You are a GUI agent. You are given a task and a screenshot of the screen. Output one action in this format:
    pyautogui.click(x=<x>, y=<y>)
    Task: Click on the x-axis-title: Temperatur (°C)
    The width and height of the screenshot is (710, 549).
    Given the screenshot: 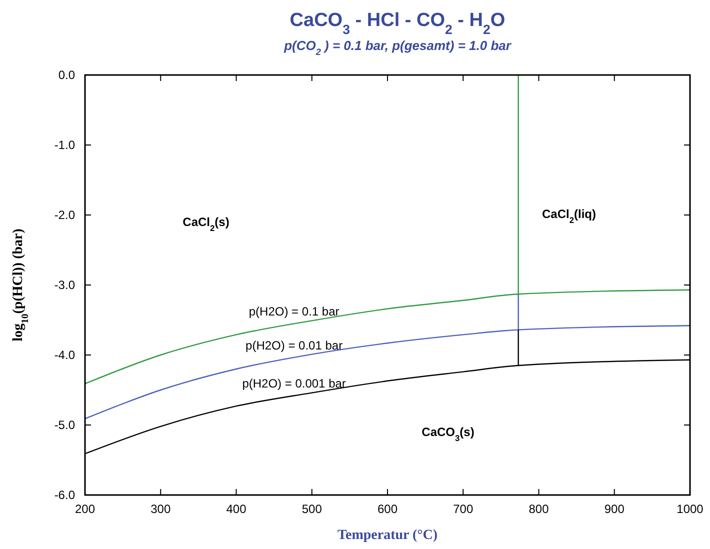 What is the action you would take?
    pyautogui.click(x=387, y=535)
    